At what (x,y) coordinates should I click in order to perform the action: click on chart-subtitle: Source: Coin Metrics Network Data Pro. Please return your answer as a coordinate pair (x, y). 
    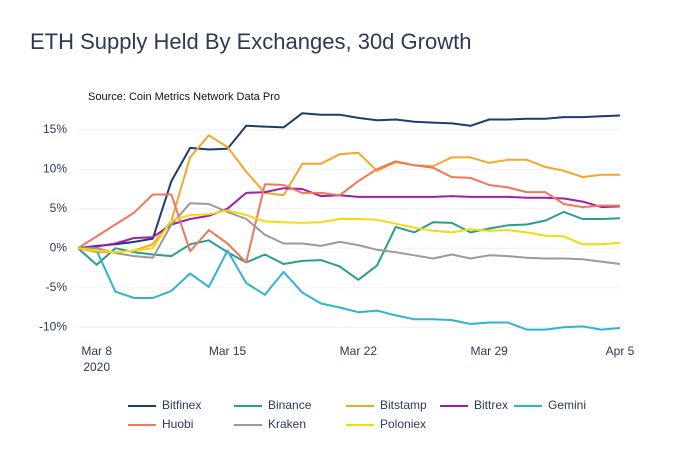
    Looking at the image, I should click on (184, 97).